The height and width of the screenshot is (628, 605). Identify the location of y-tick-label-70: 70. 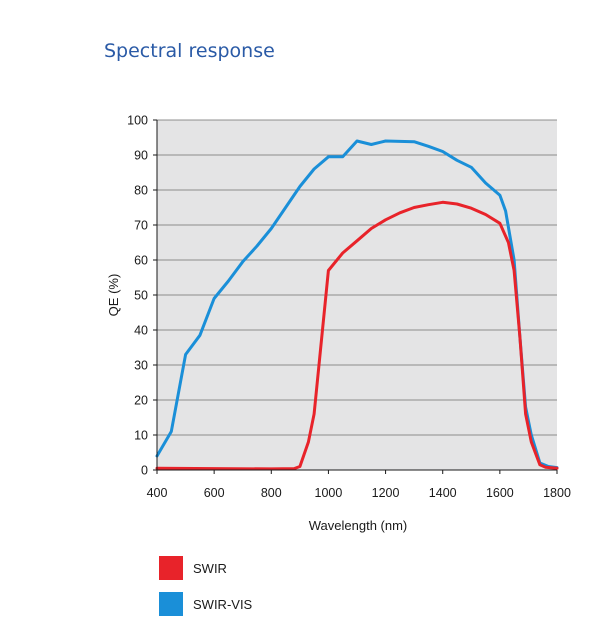
(141, 226).